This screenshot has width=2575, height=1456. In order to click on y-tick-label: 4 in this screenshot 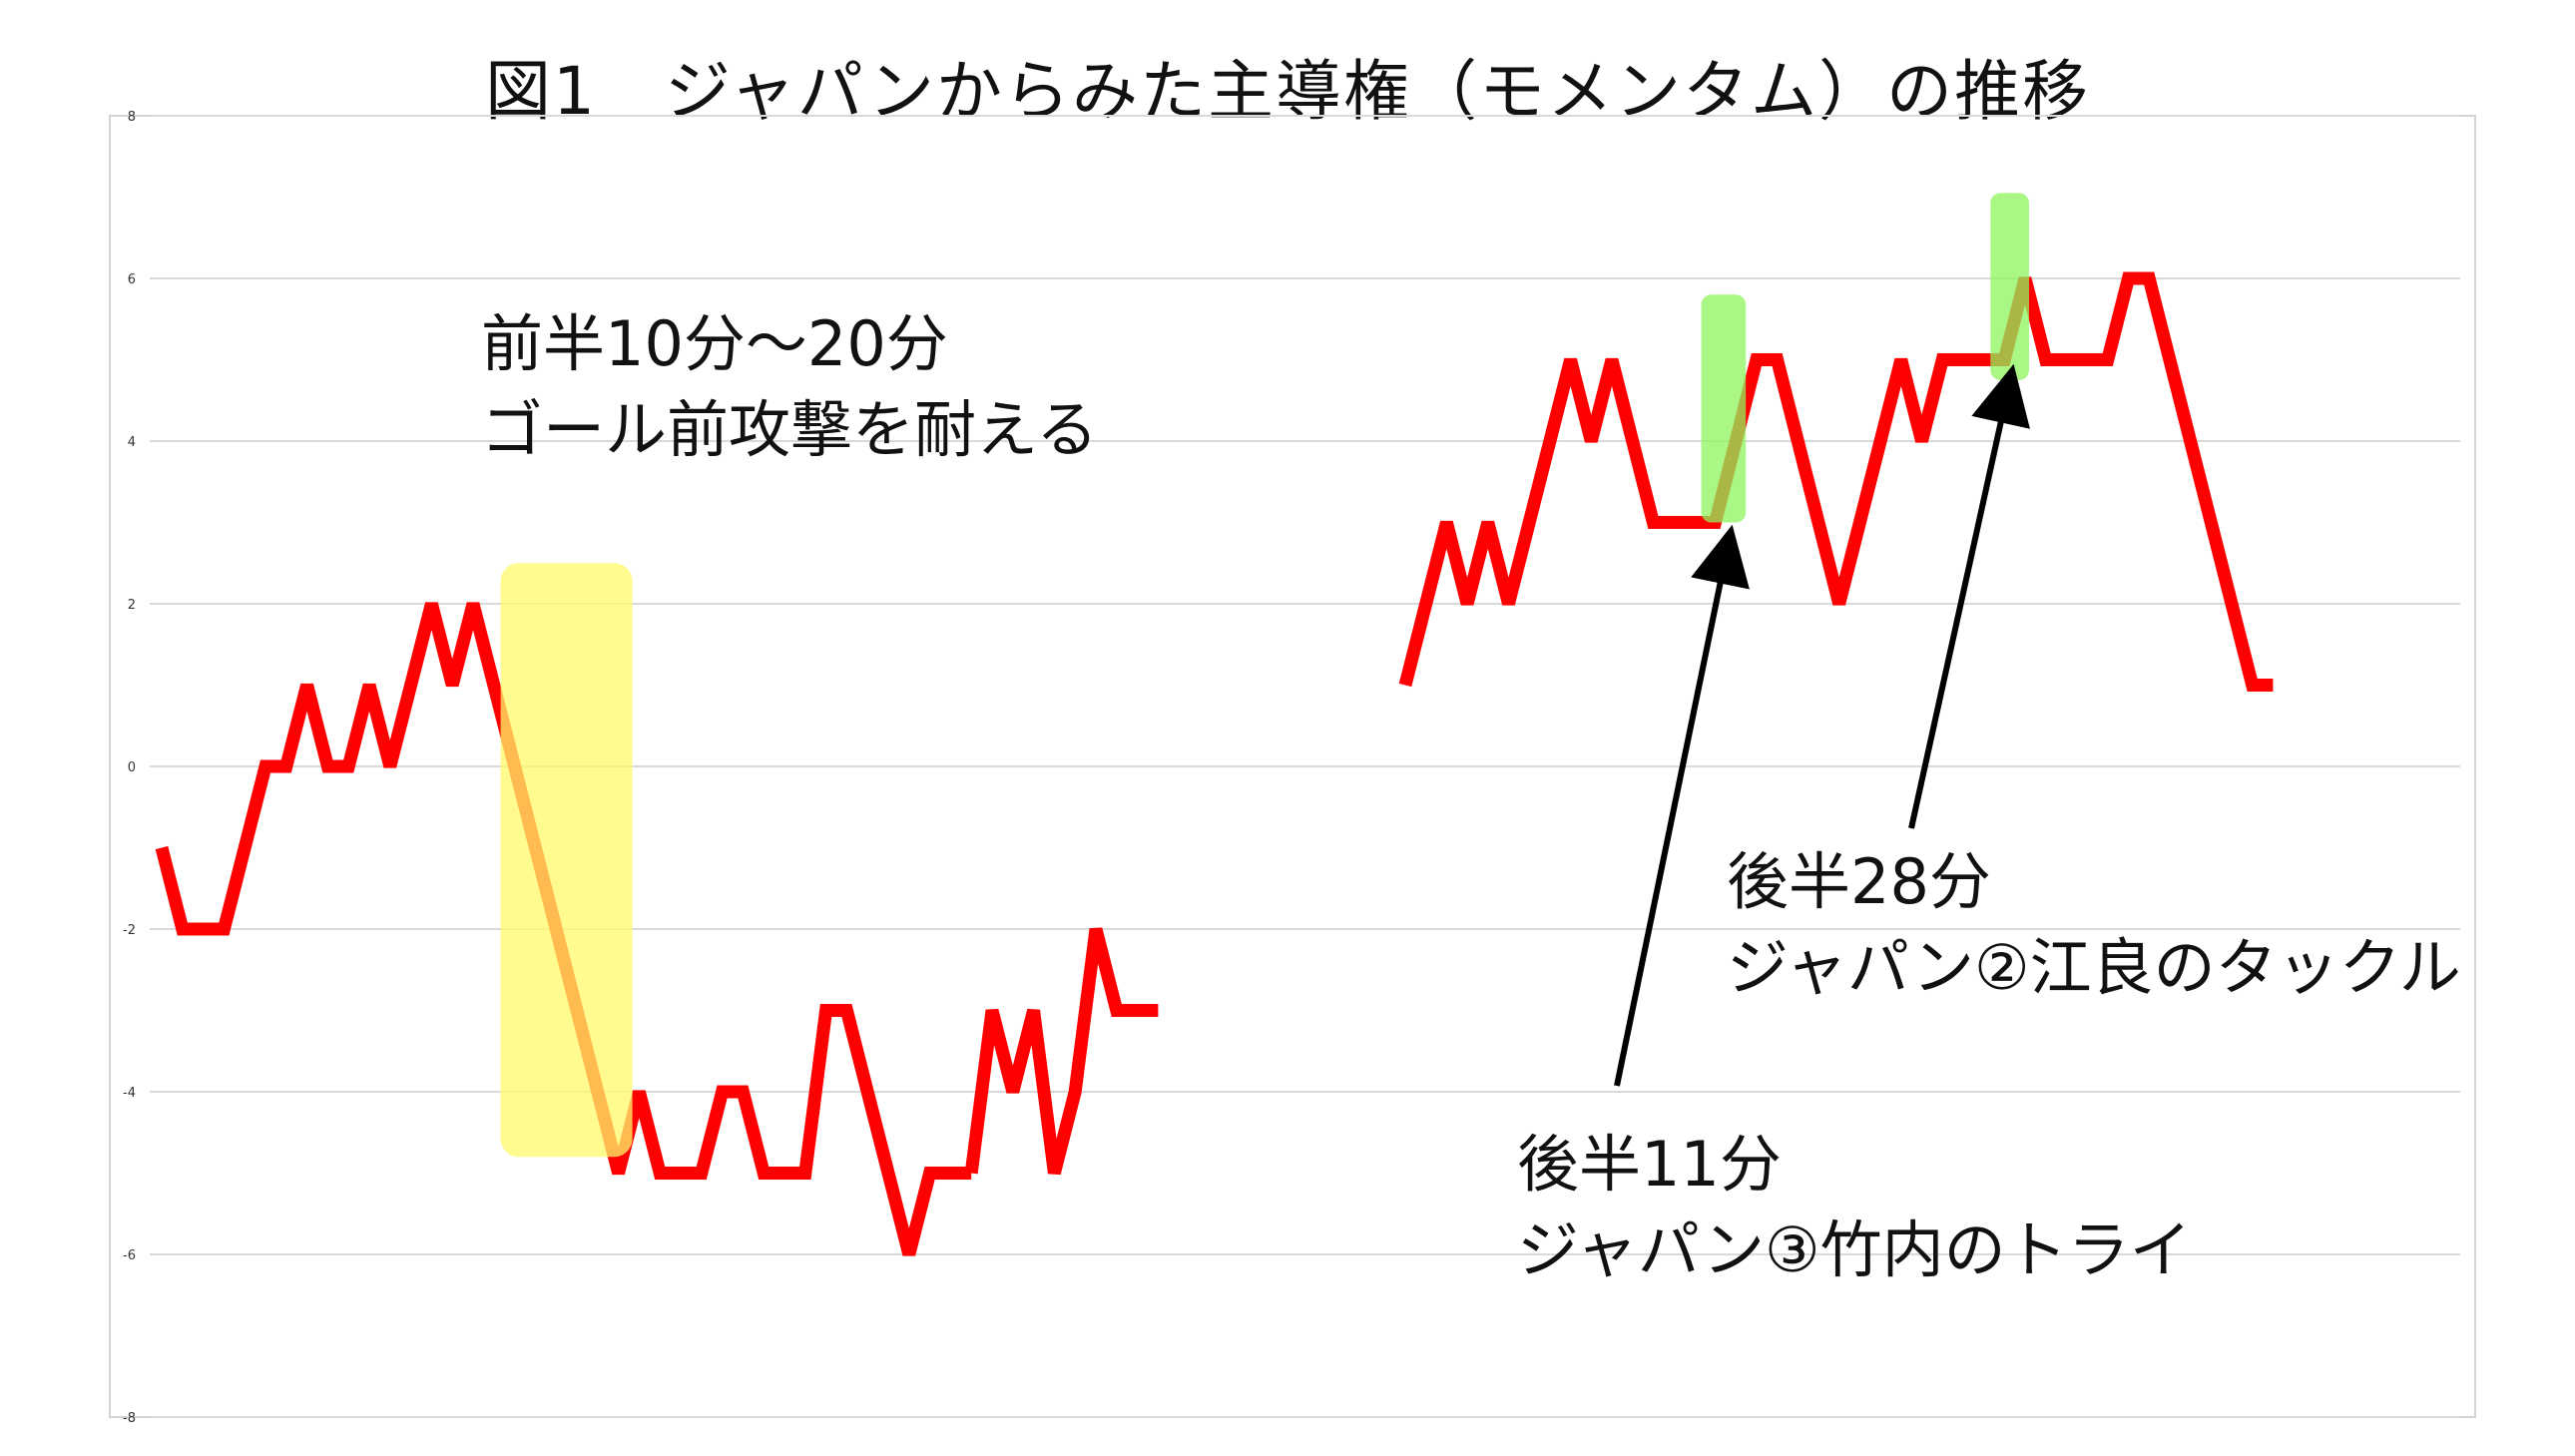, I will do `click(132, 442)`.